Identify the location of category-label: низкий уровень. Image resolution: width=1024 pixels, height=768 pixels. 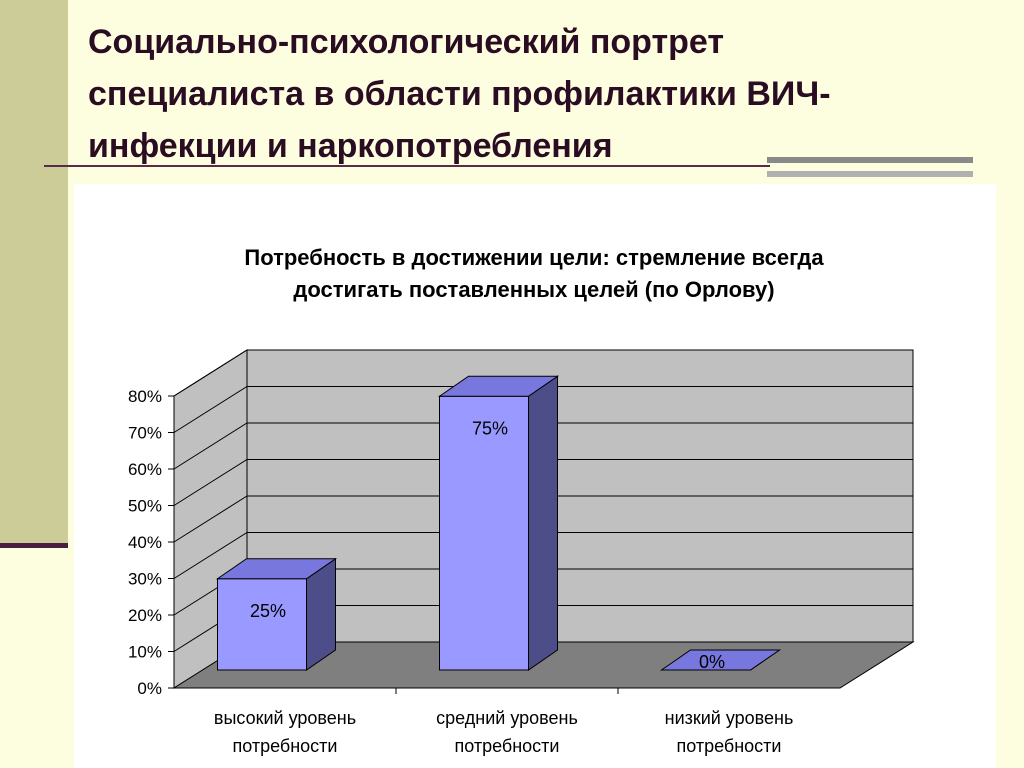
(729, 718).